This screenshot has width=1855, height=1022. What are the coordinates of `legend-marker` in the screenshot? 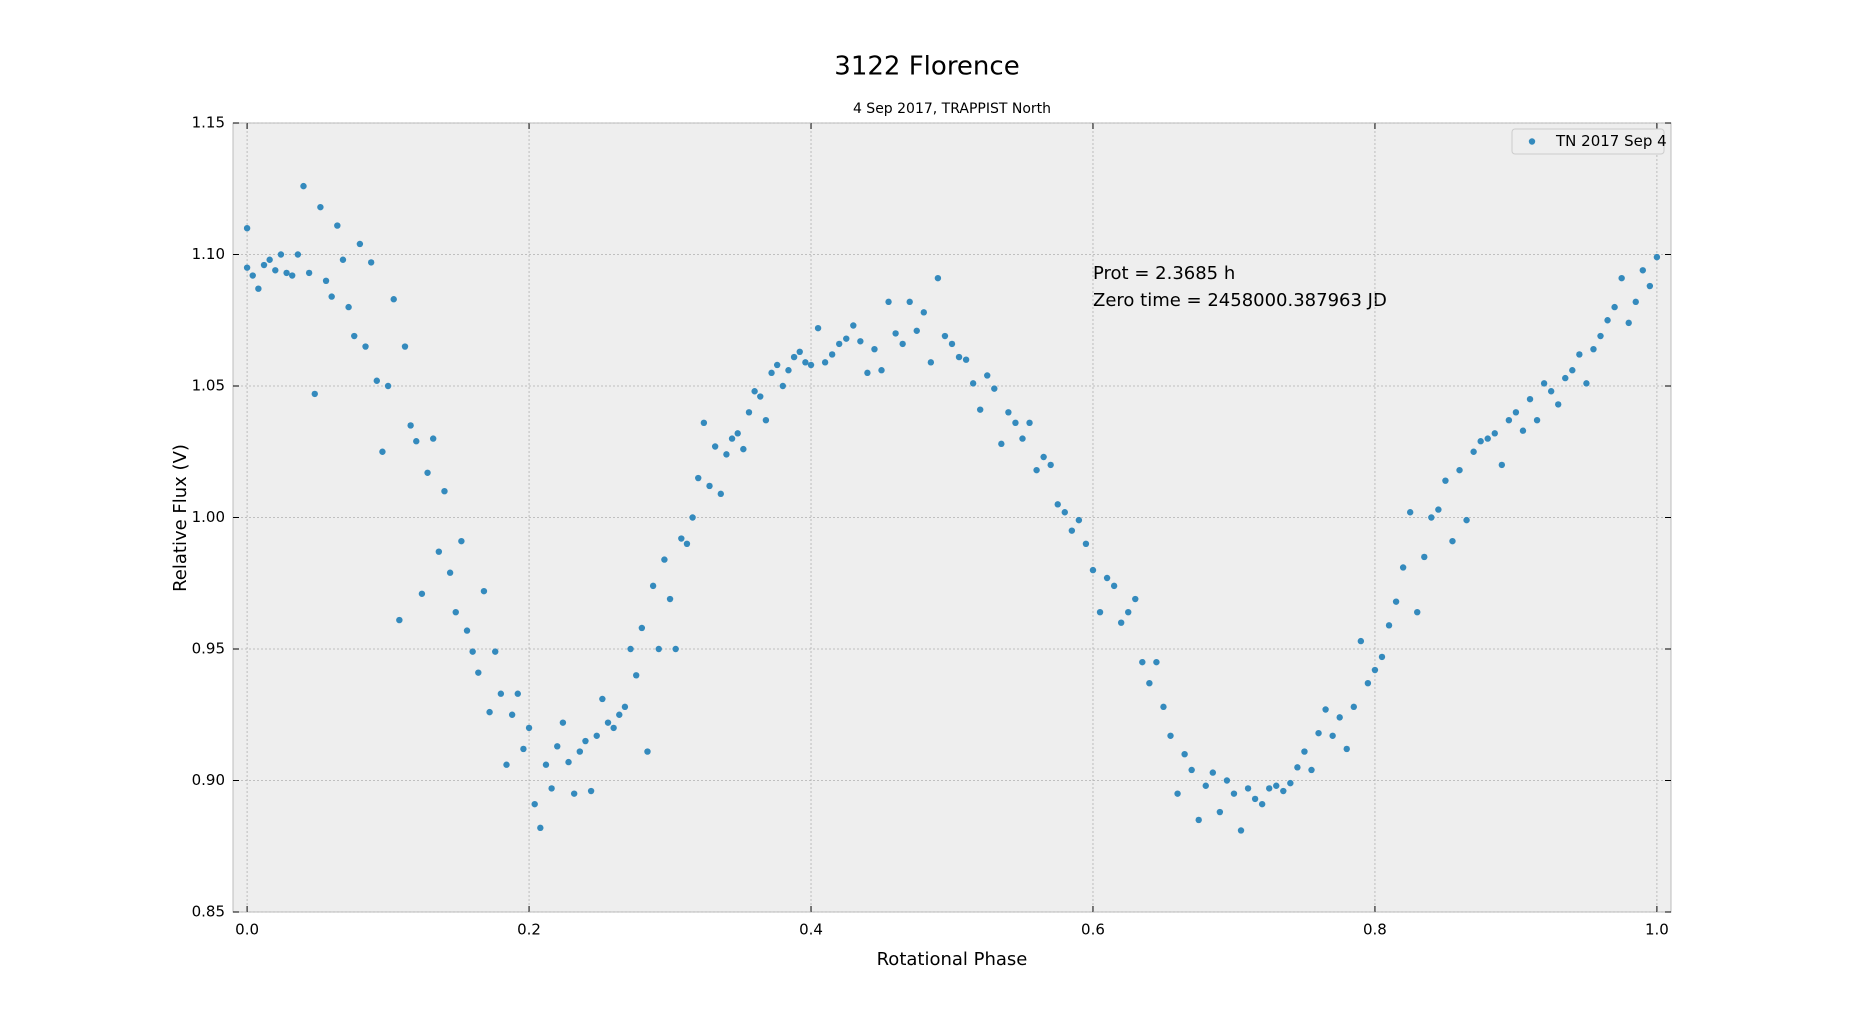 It's located at (1532, 141).